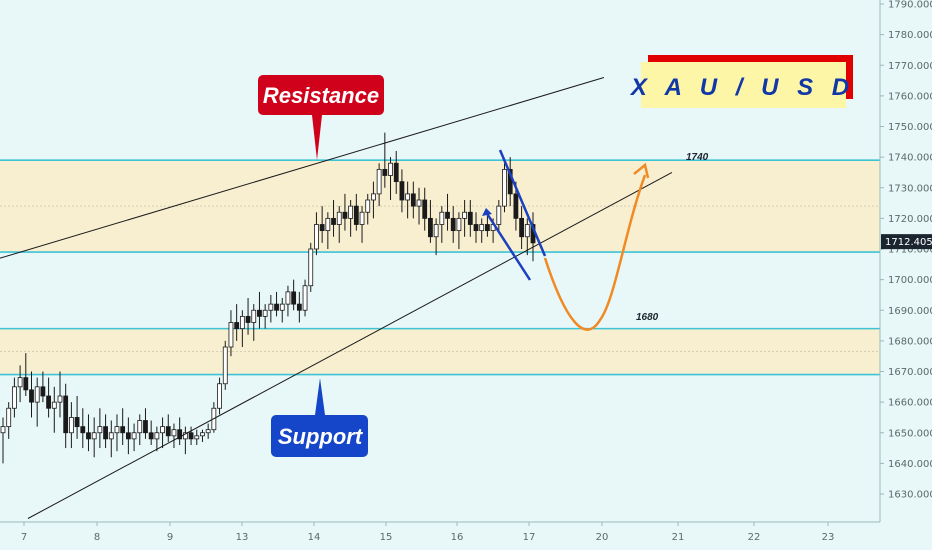  Describe the element at coordinates (647, 317) in the screenshot. I see `level-label-lower: 1680` at that location.